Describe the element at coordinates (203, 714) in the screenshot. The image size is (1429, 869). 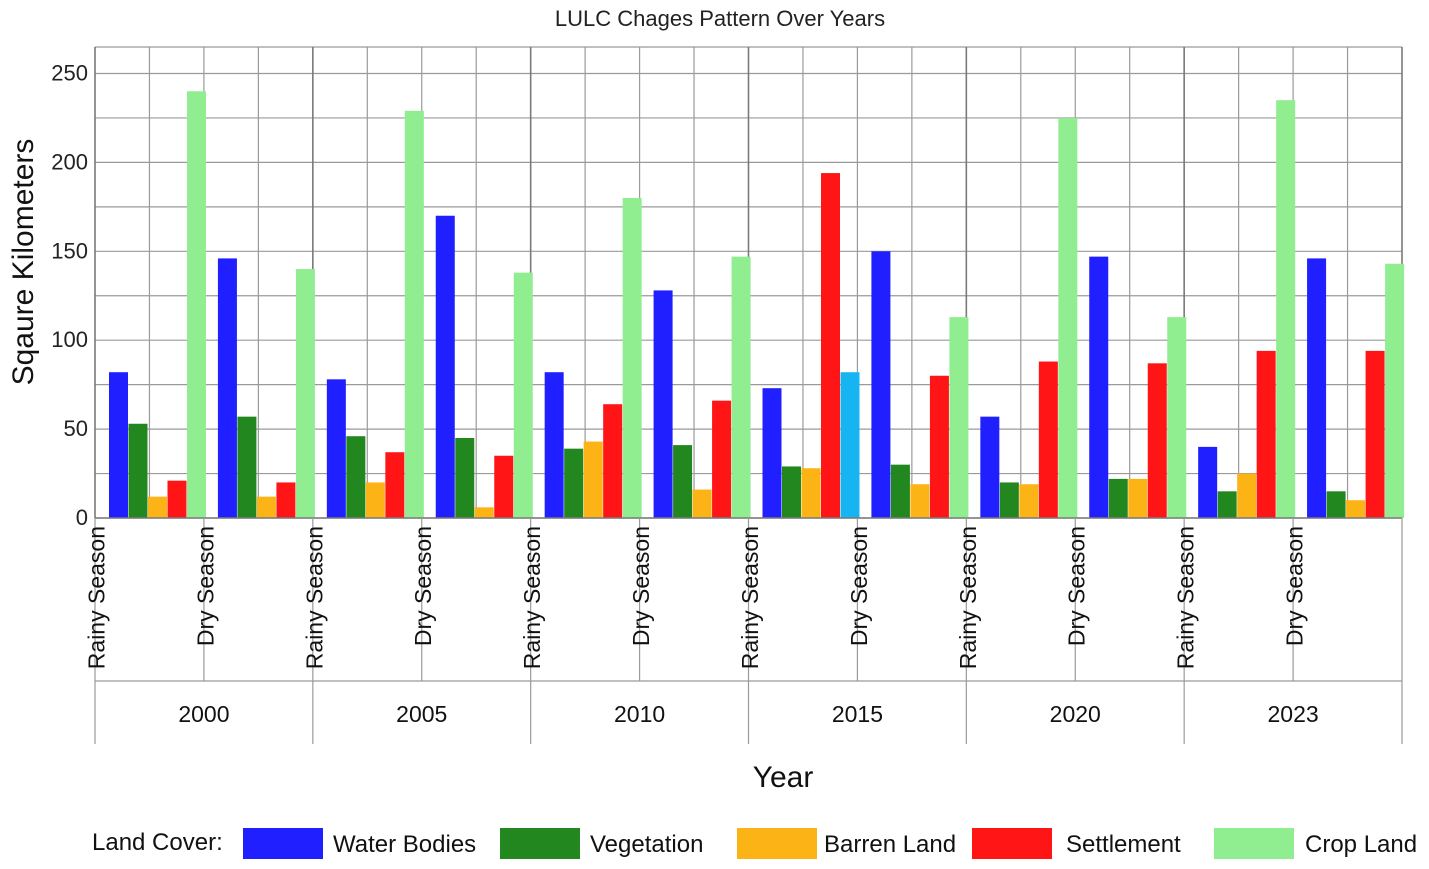
I see `year-label: 2000` at that location.